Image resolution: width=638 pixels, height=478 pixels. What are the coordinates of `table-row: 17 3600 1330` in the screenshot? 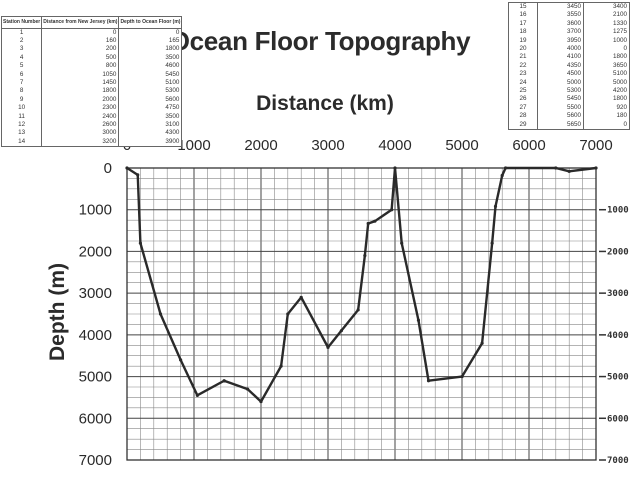 It's located at (568, 24).